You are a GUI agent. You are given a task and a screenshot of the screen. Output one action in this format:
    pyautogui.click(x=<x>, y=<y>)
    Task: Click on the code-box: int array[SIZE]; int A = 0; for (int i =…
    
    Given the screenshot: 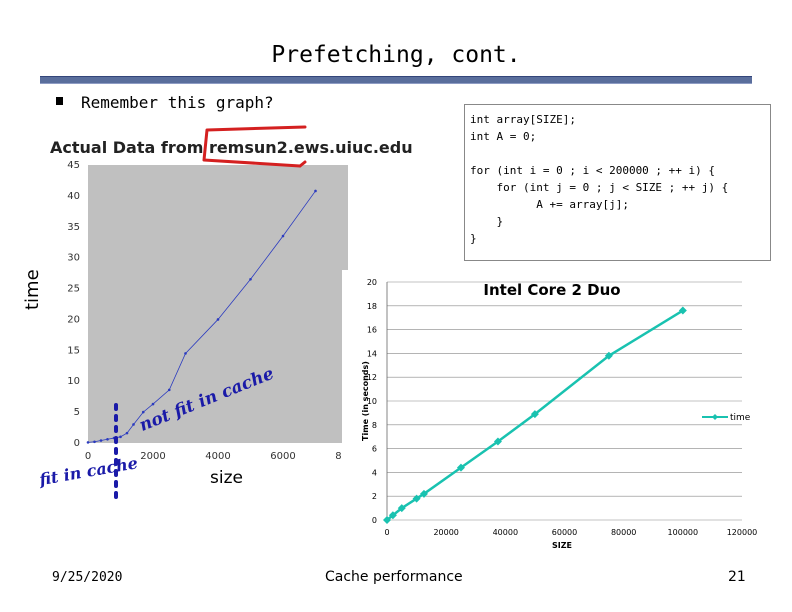 What is the action you would take?
    pyautogui.click(x=617, y=182)
    